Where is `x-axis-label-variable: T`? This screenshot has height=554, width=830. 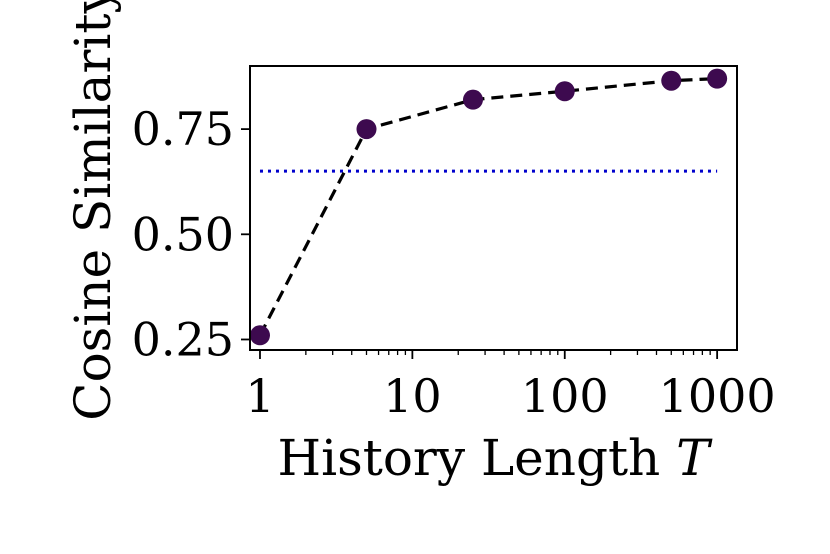 x-axis-label-variable: T is located at coordinates (694, 458).